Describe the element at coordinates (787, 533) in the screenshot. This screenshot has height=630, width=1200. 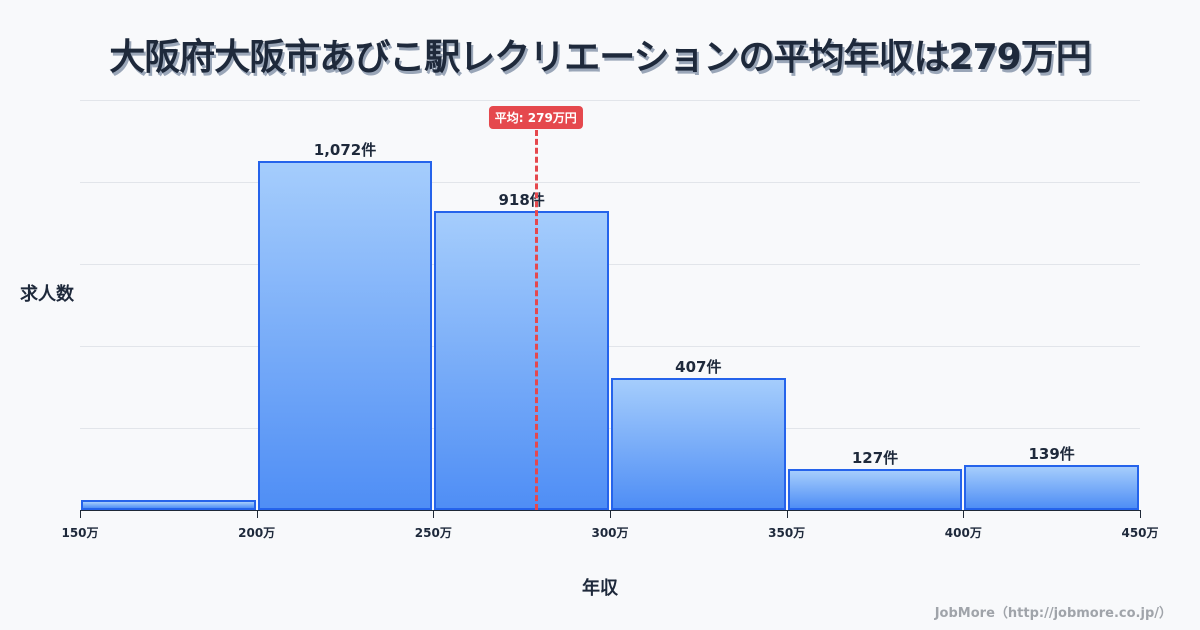
I see `x-tick-label: 350万` at that location.